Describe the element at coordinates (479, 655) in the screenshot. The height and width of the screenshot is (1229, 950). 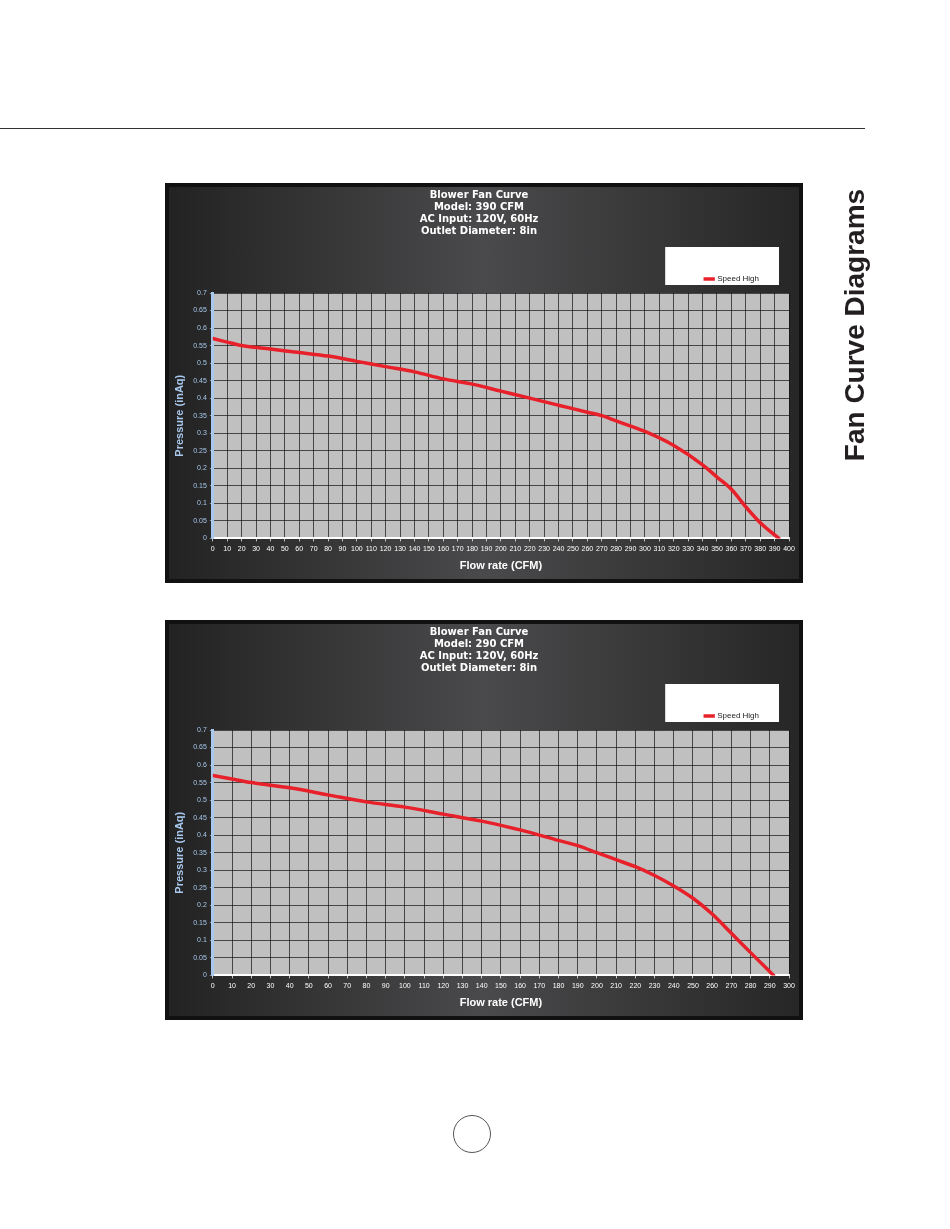
I see `chart-subtitle: Model: 290 CFM AC Input: 120V, 60Hz Outlet Diameter: 8in` at that location.